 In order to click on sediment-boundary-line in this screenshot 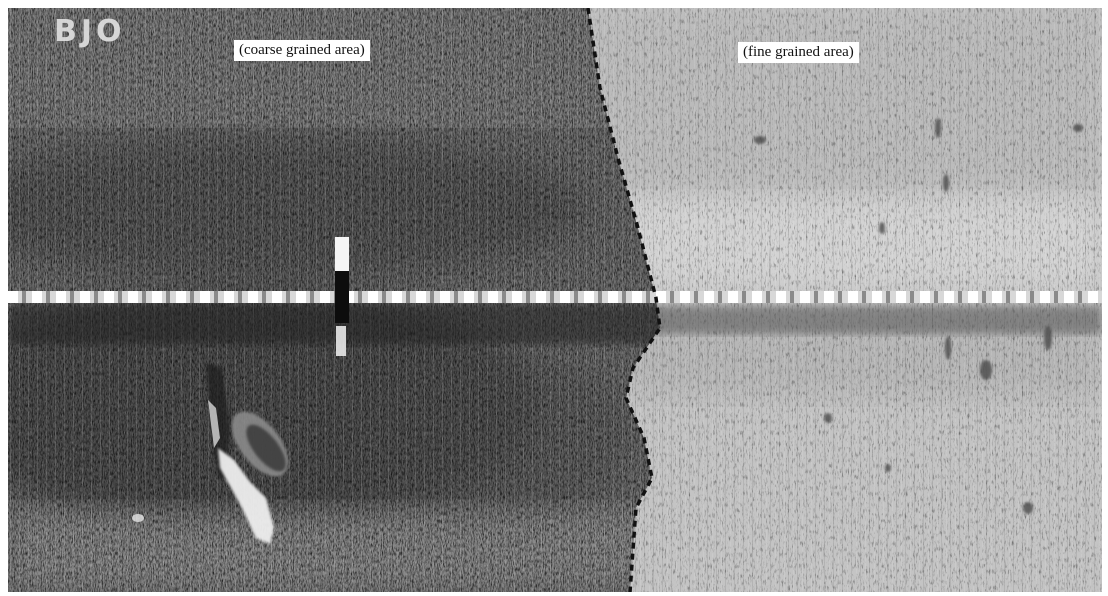, I will do `click(624, 300)`.